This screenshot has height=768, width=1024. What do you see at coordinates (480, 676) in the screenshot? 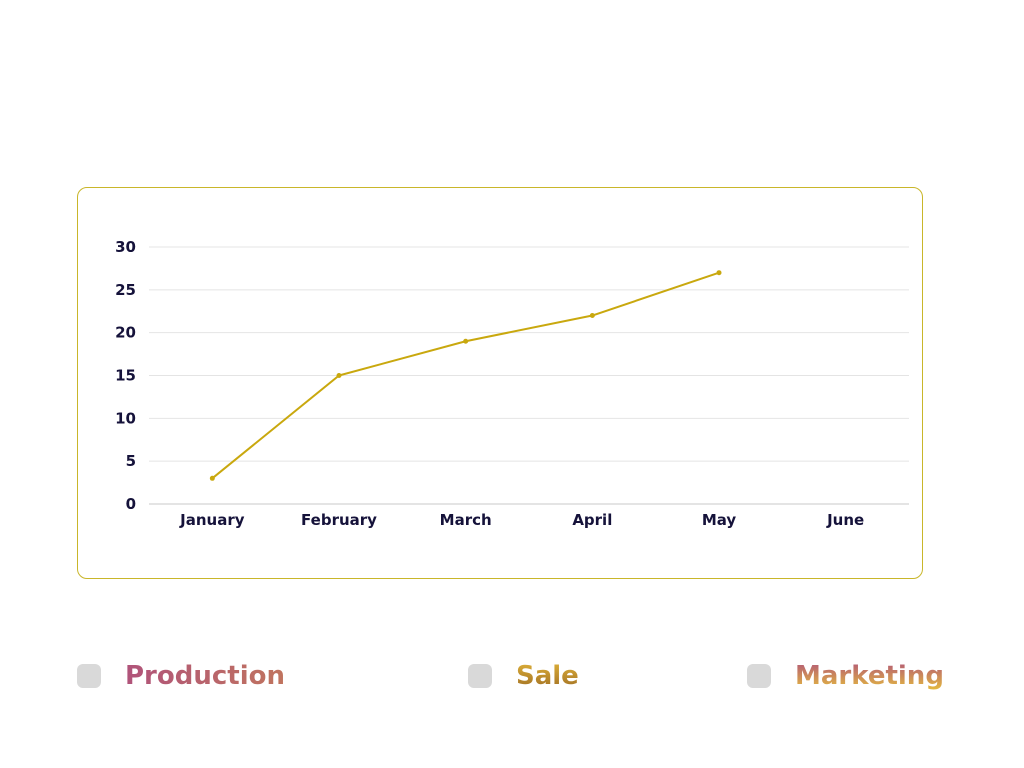
I see `legend-checkbox-sale` at bounding box center [480, 676].